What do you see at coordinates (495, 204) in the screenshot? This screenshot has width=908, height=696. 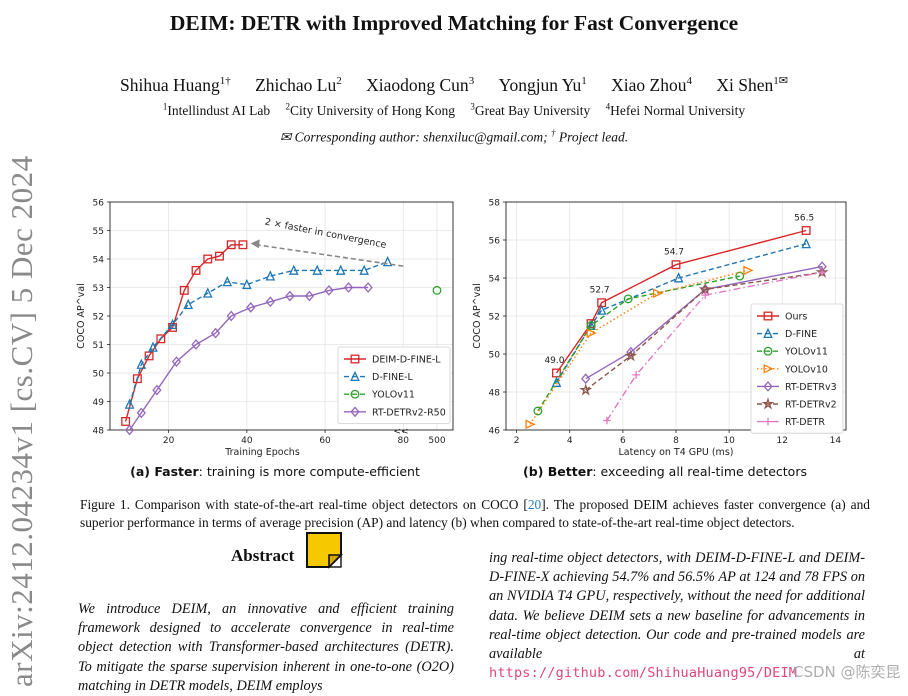 I see `y-tick-label: 58` at bounding box center [495, 204].